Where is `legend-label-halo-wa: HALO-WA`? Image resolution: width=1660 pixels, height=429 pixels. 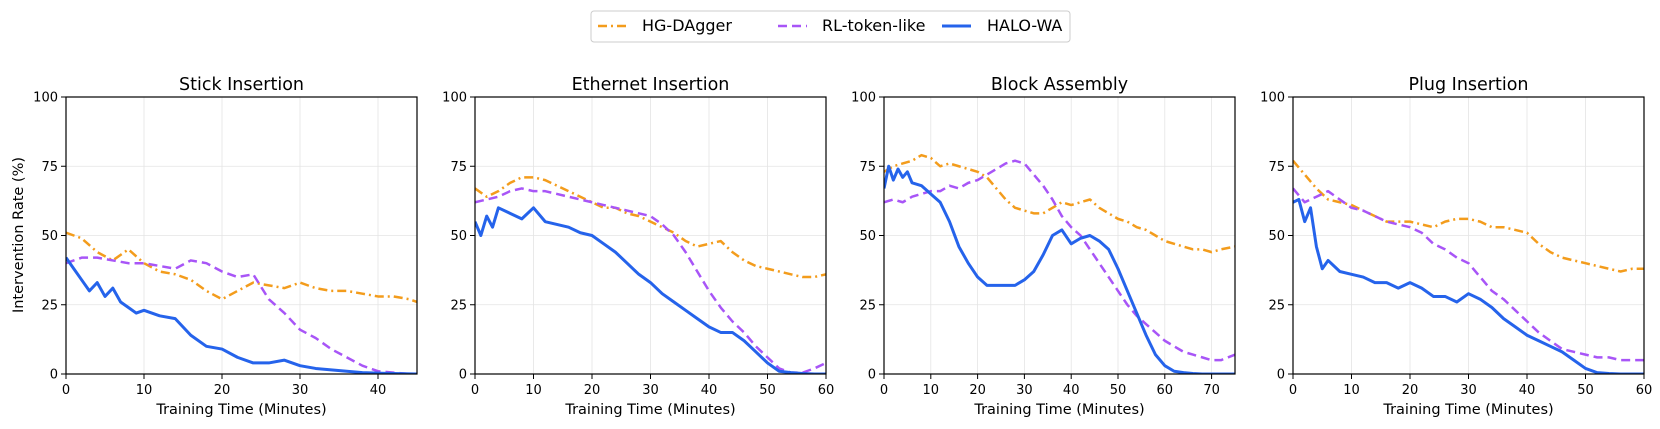
legend-label-halo-wa: HALO-WA is located at coordinates (1024, 25).